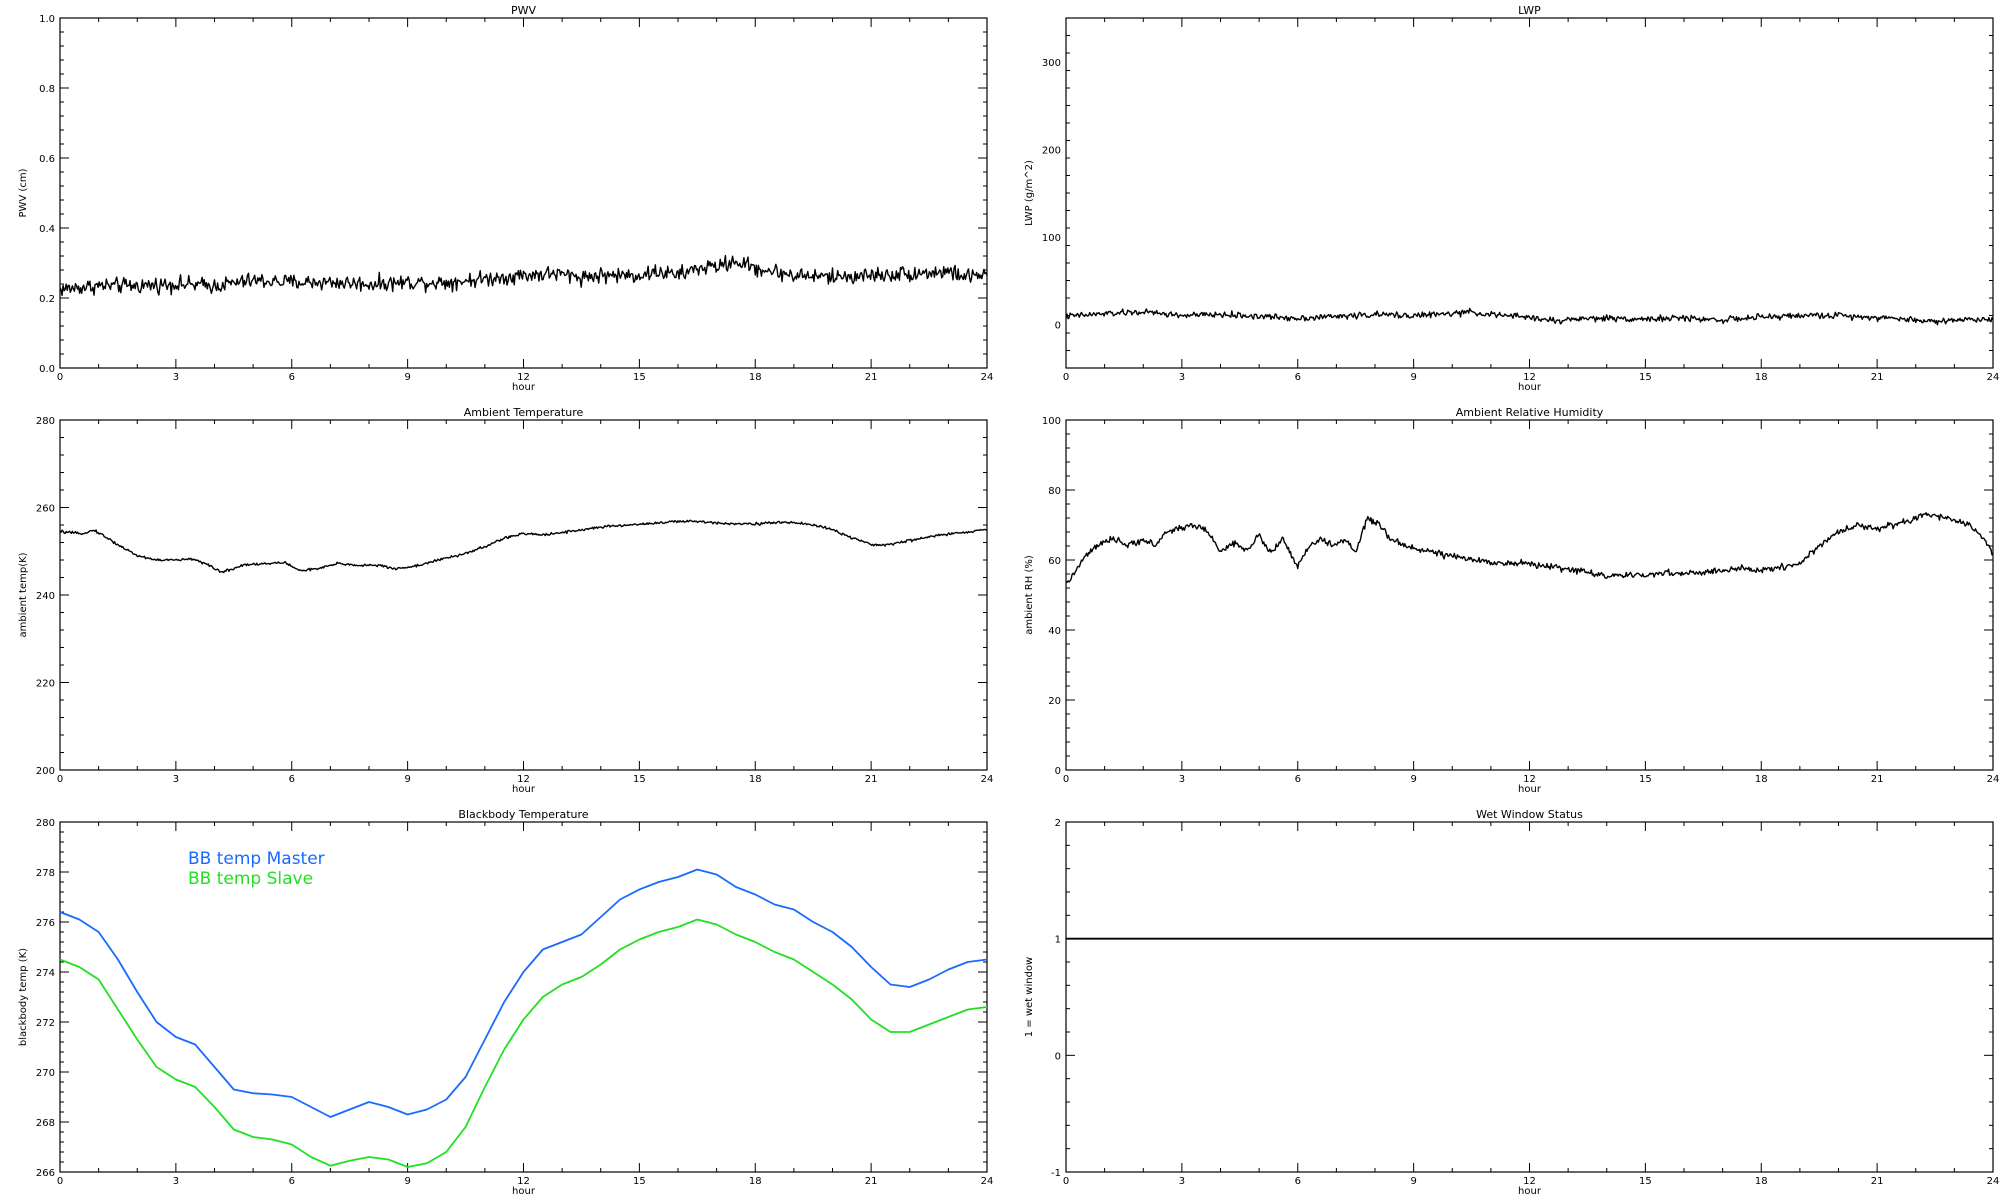  What do you see at coordinates (256, 859) in the screenshot?
I see `legend-entry: BB temp Master` at bounding box center [256, 859].